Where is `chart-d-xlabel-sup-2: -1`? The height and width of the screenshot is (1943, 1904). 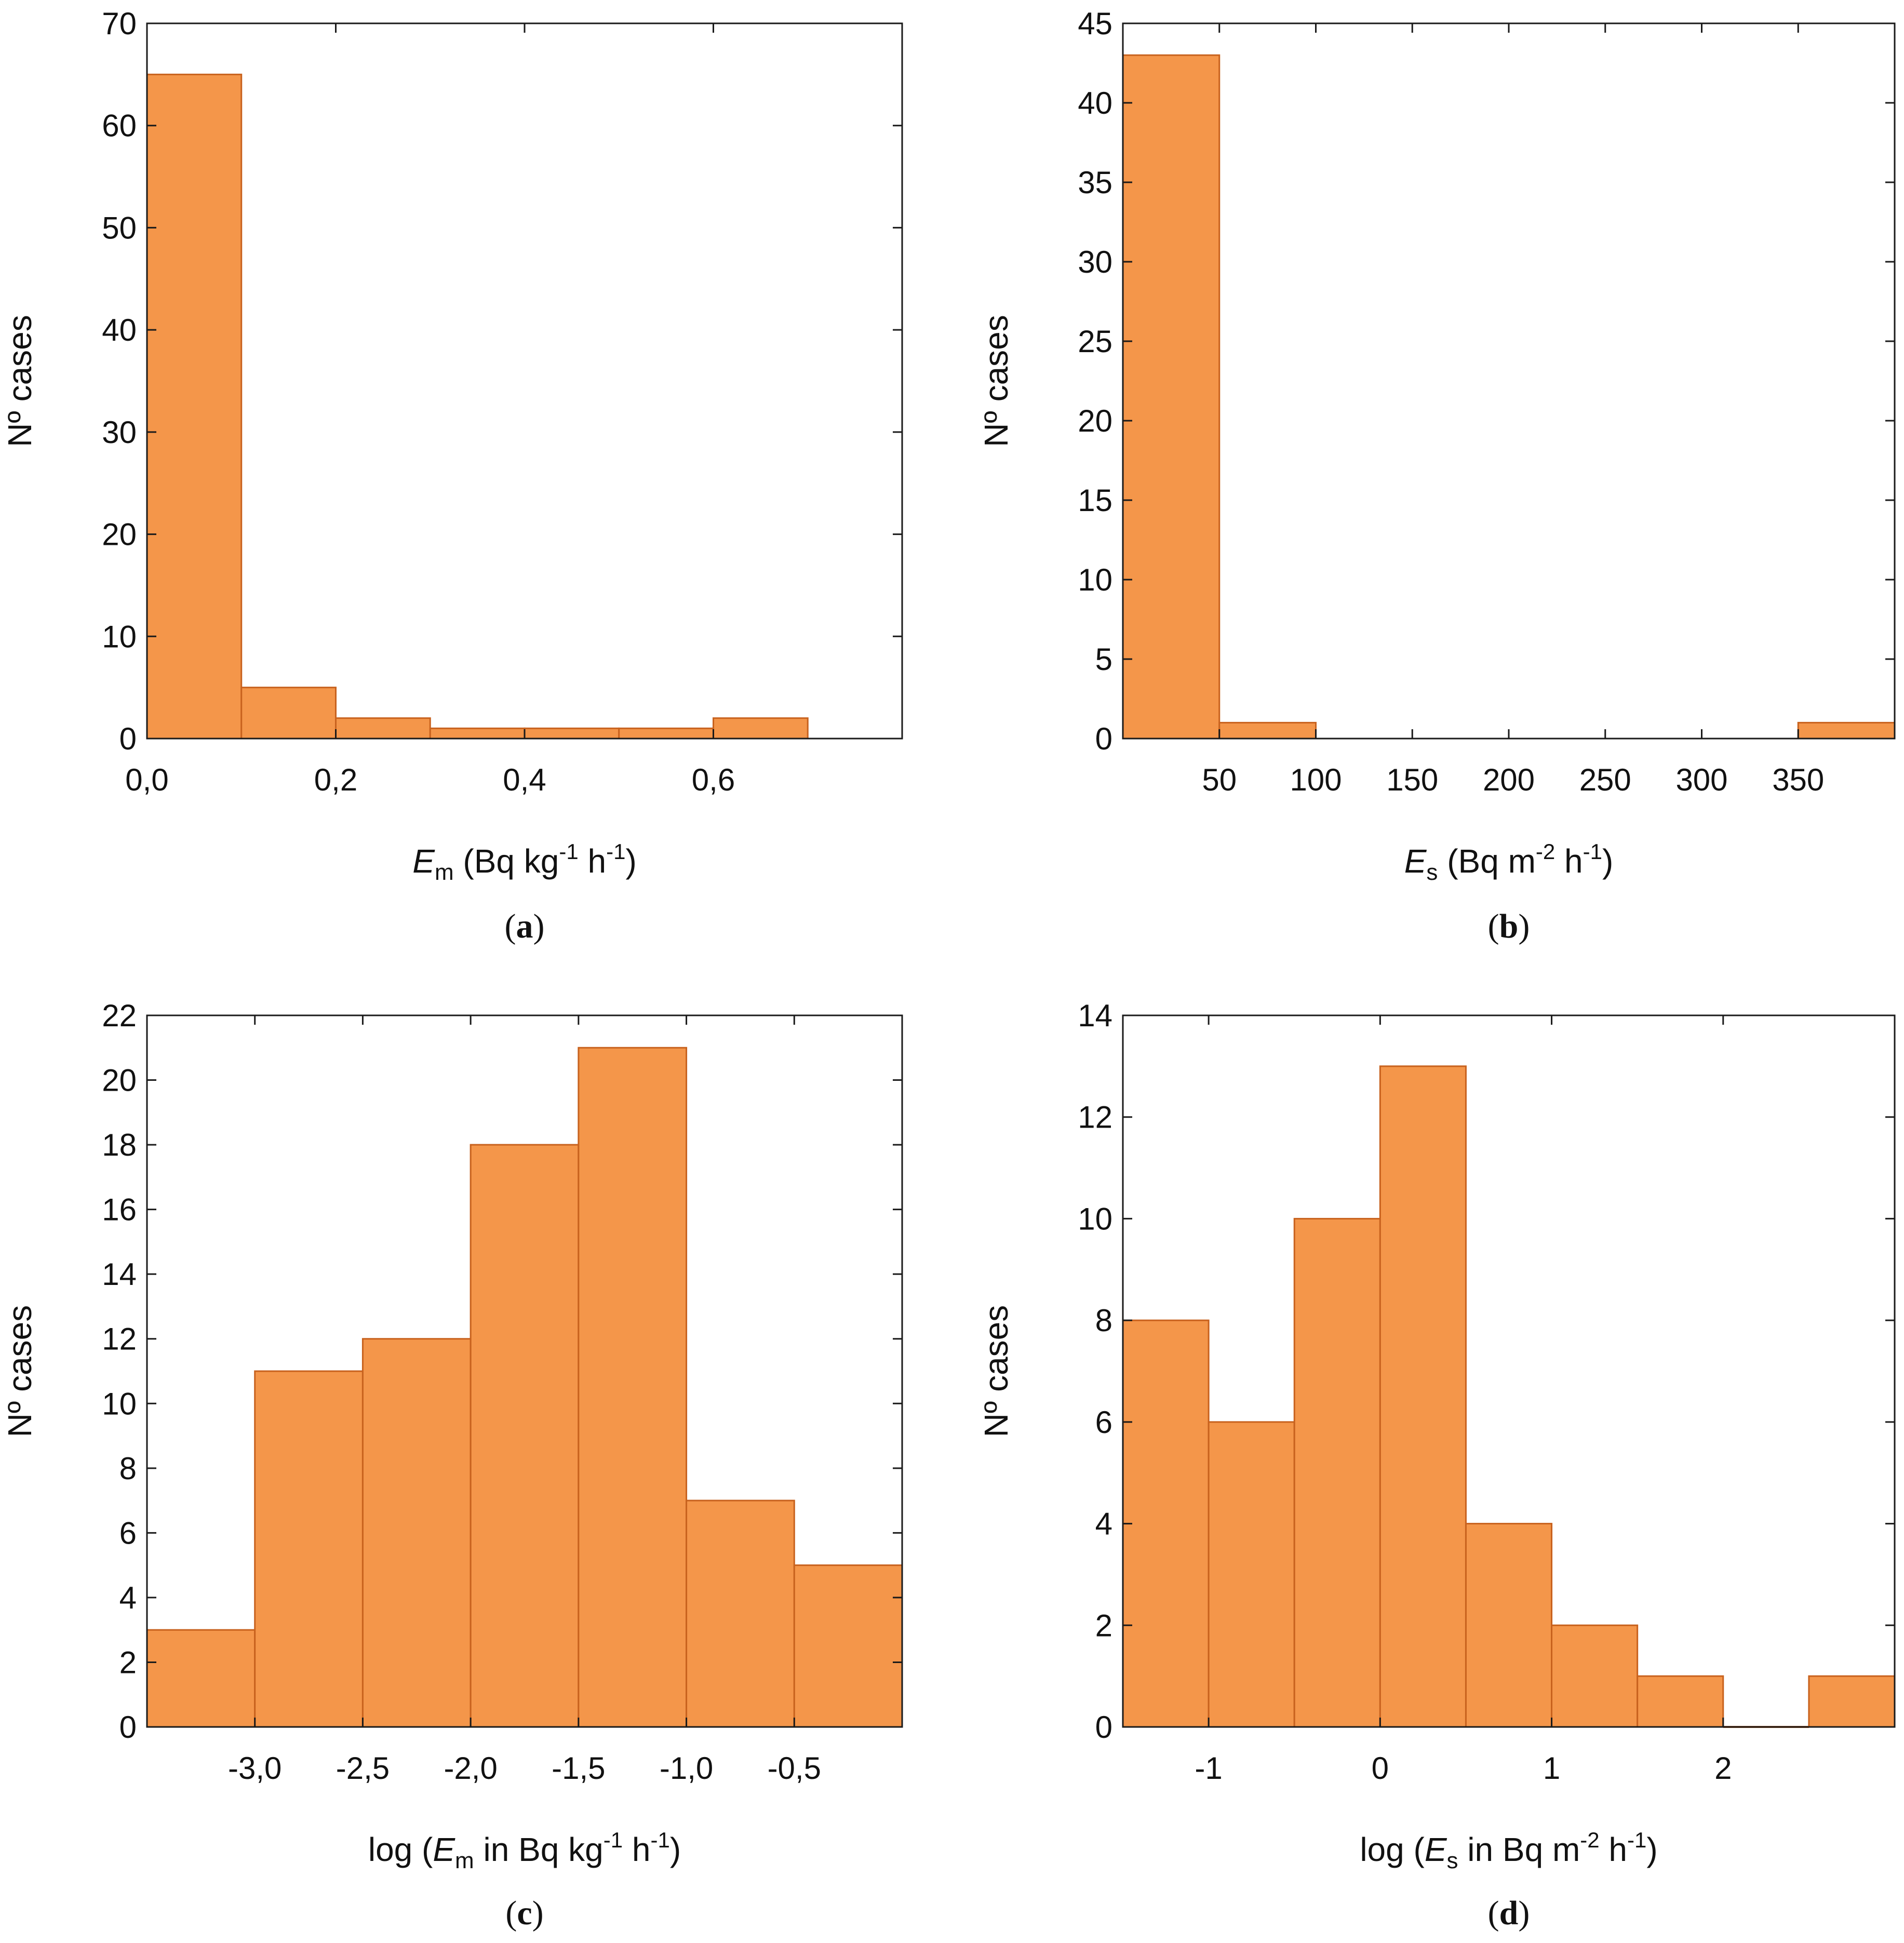
chart-d-xlabel-sup-2: -1 is located at coordinates (1637, 1840).